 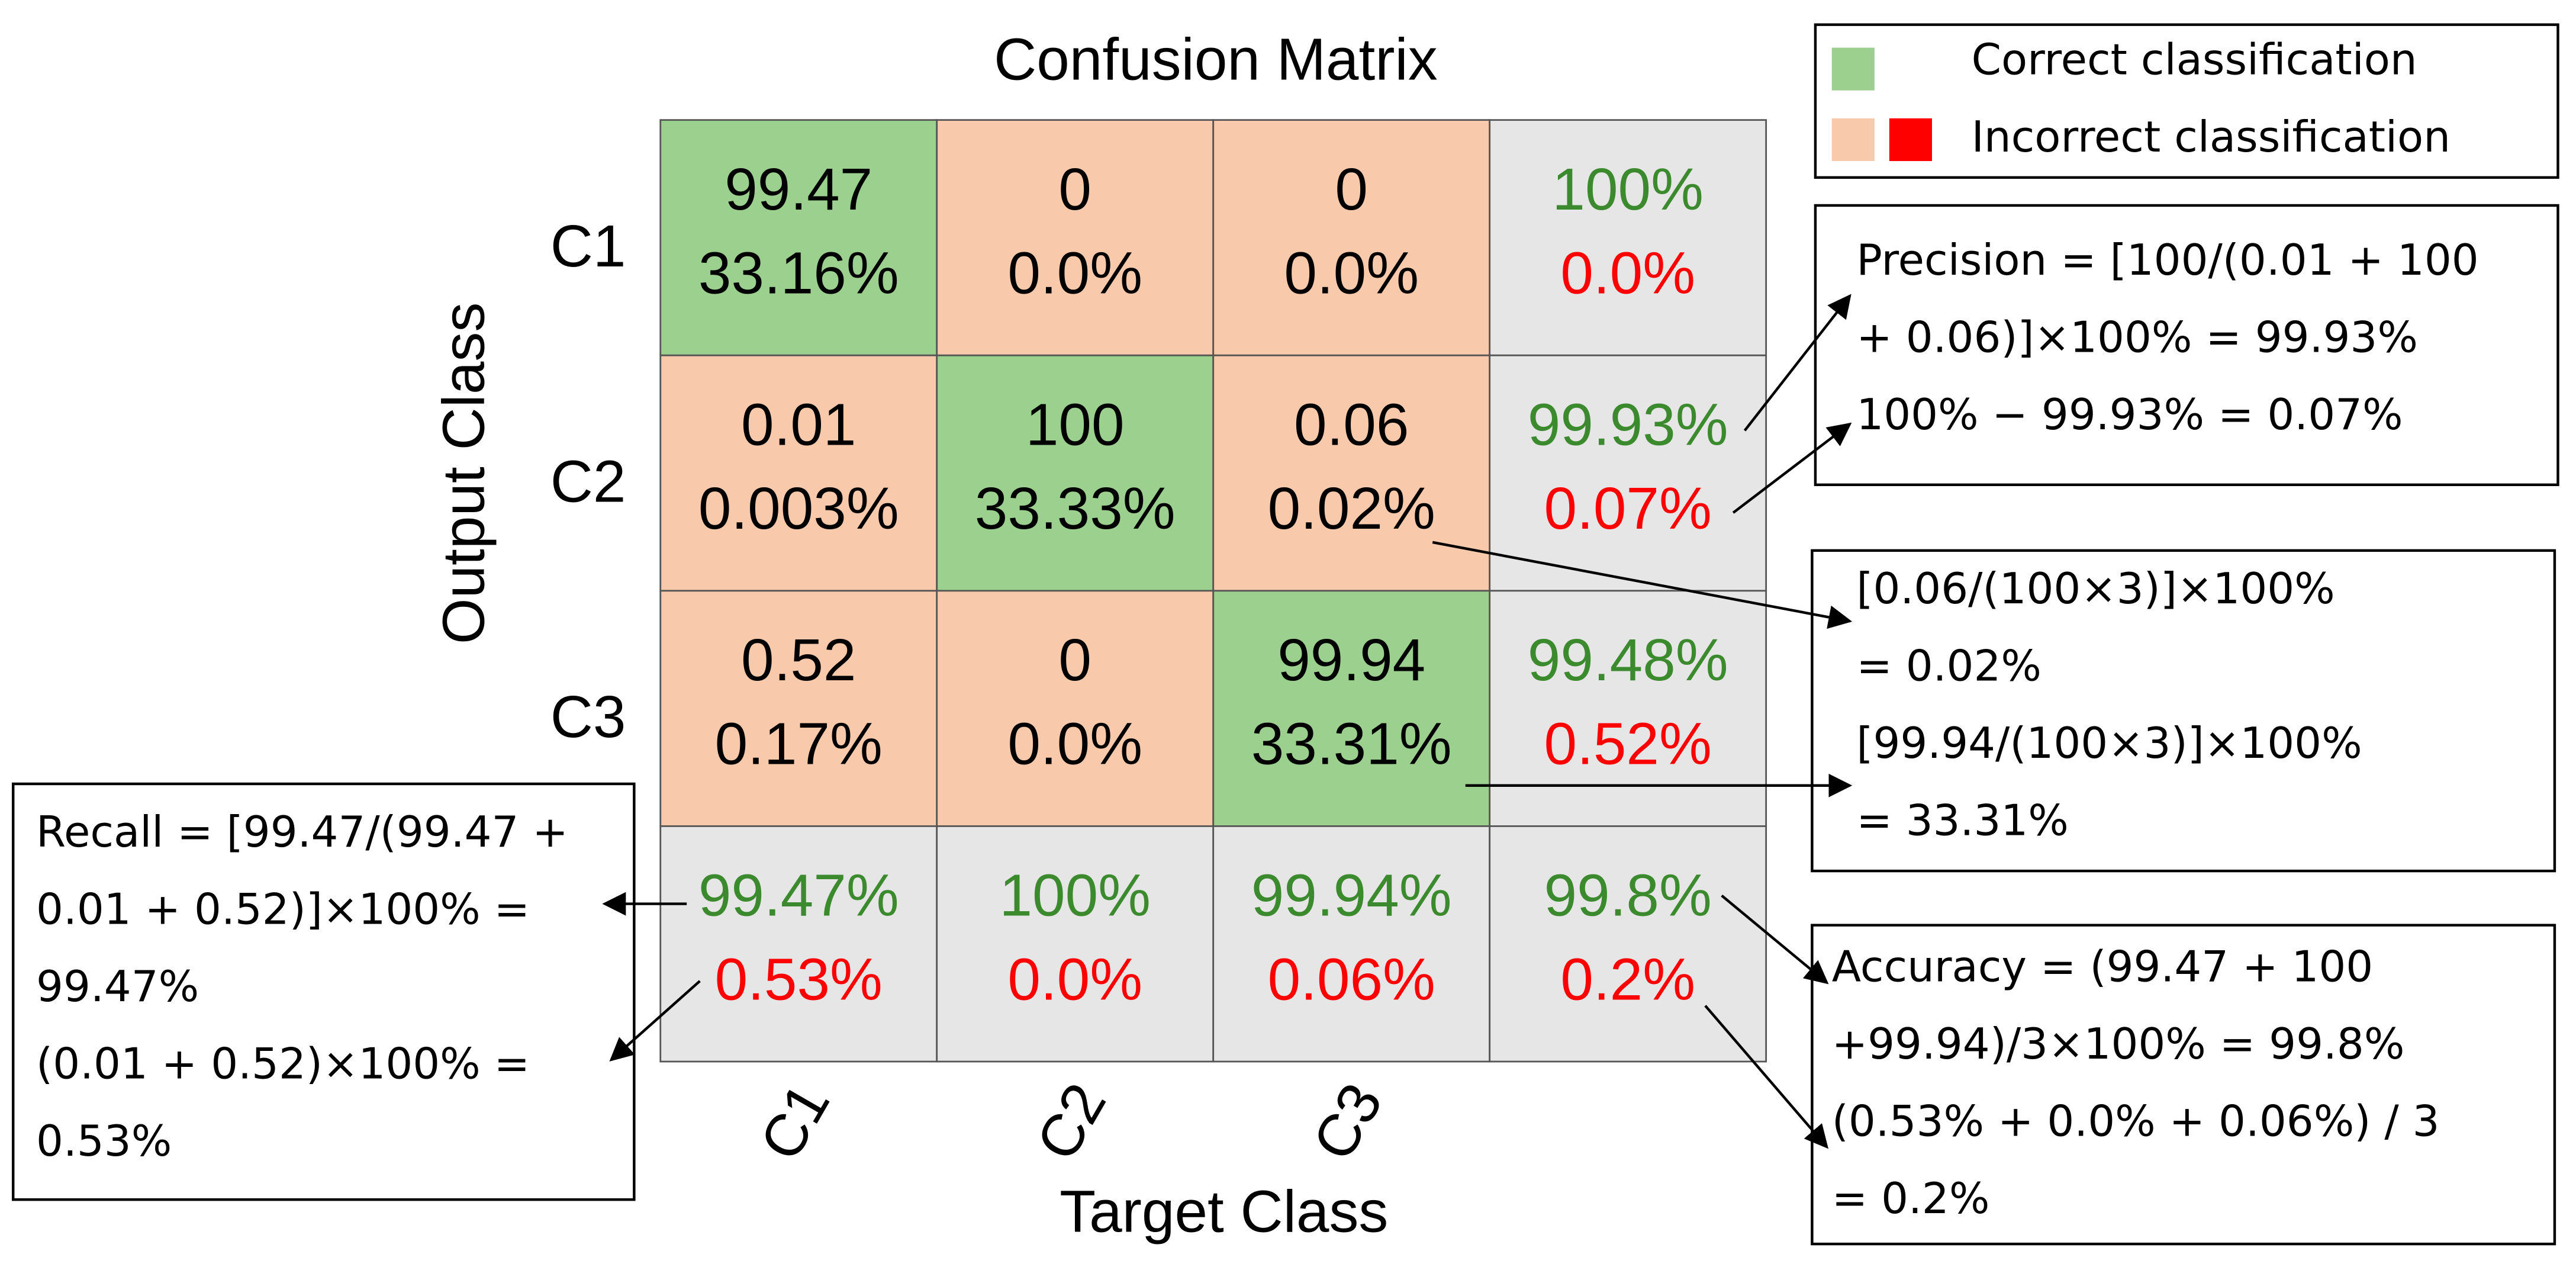 I want to click on note-line: Recall = [99.47/(99.47 +, so click(x=302, y=833).